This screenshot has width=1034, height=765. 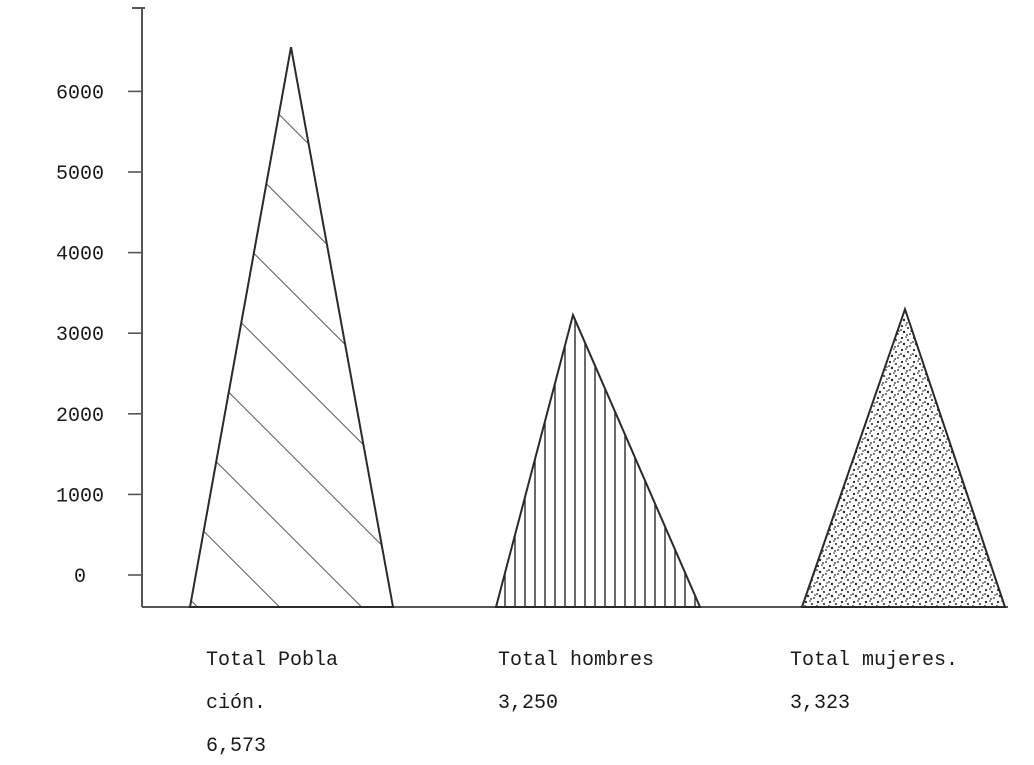 I want to click on x-category-label: 3,323, so click(x=820, y=703).